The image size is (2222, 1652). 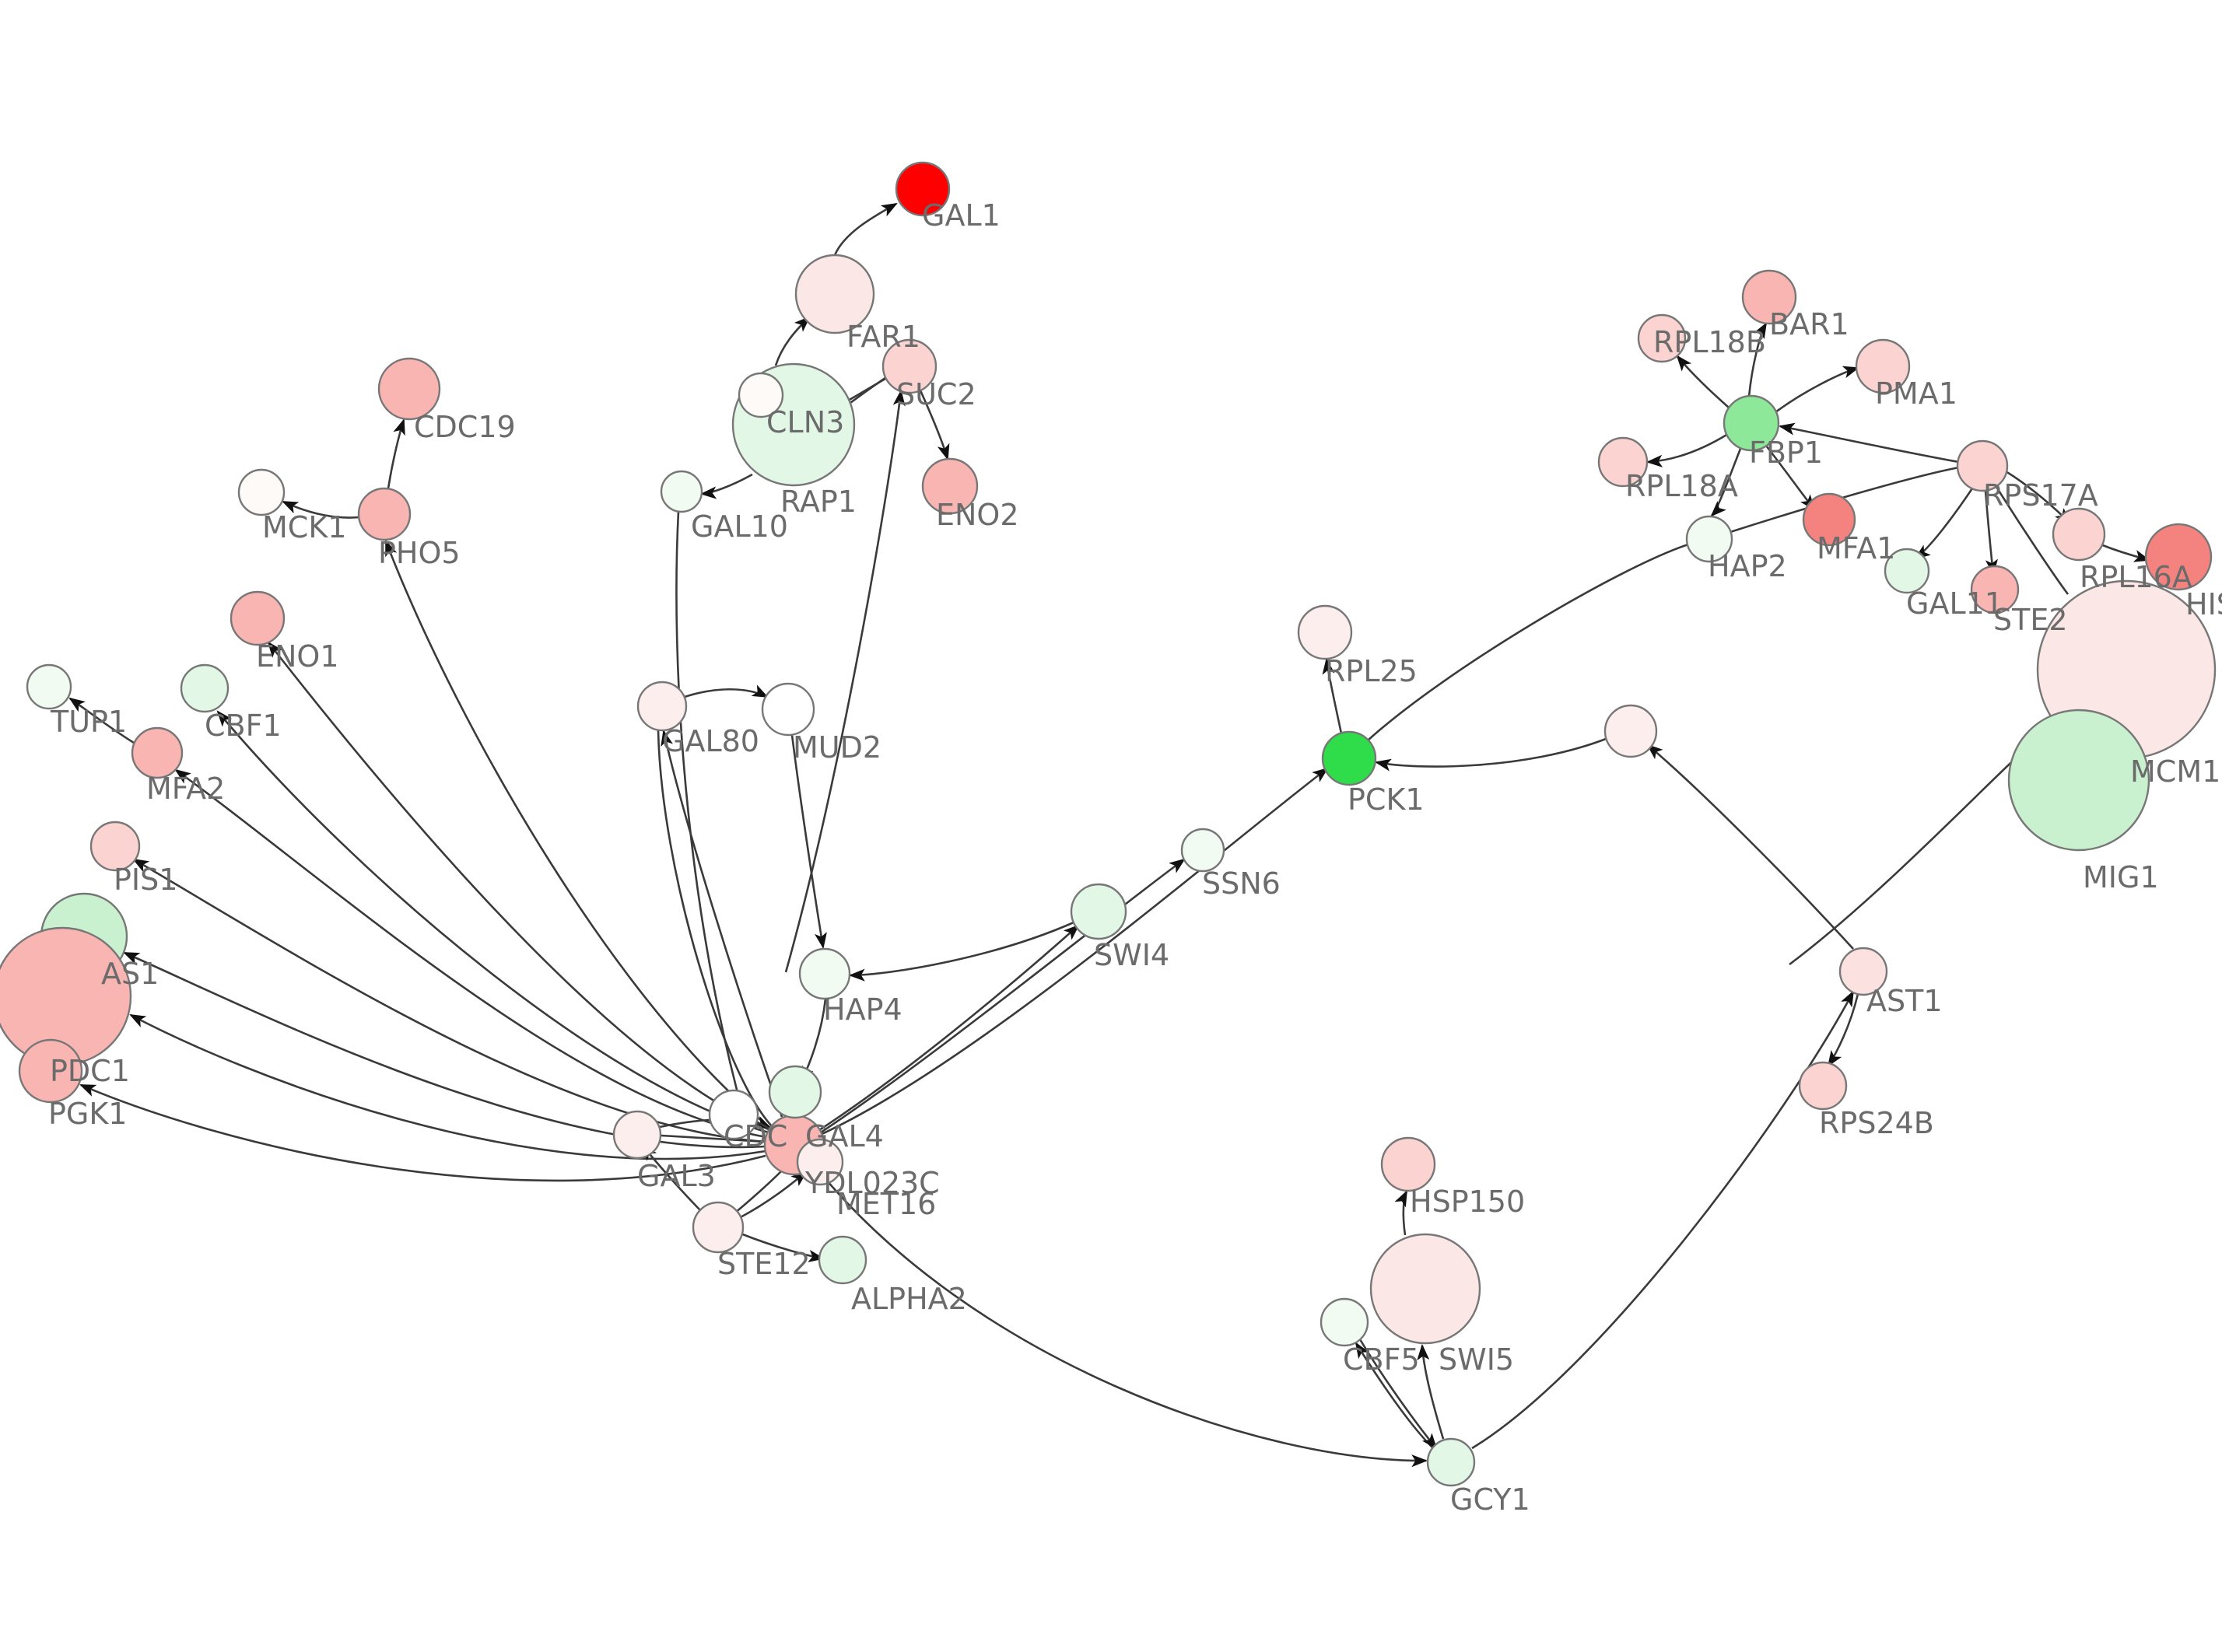 I want to click on edge-pho5-to-cdc19, so click(x=396, y=454).